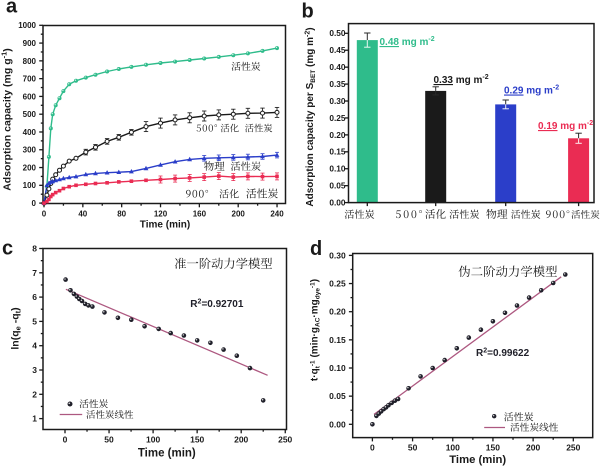  Describe the element at coordinates (308, 11) in the screenshot. I see `svg-text: b` at that location.